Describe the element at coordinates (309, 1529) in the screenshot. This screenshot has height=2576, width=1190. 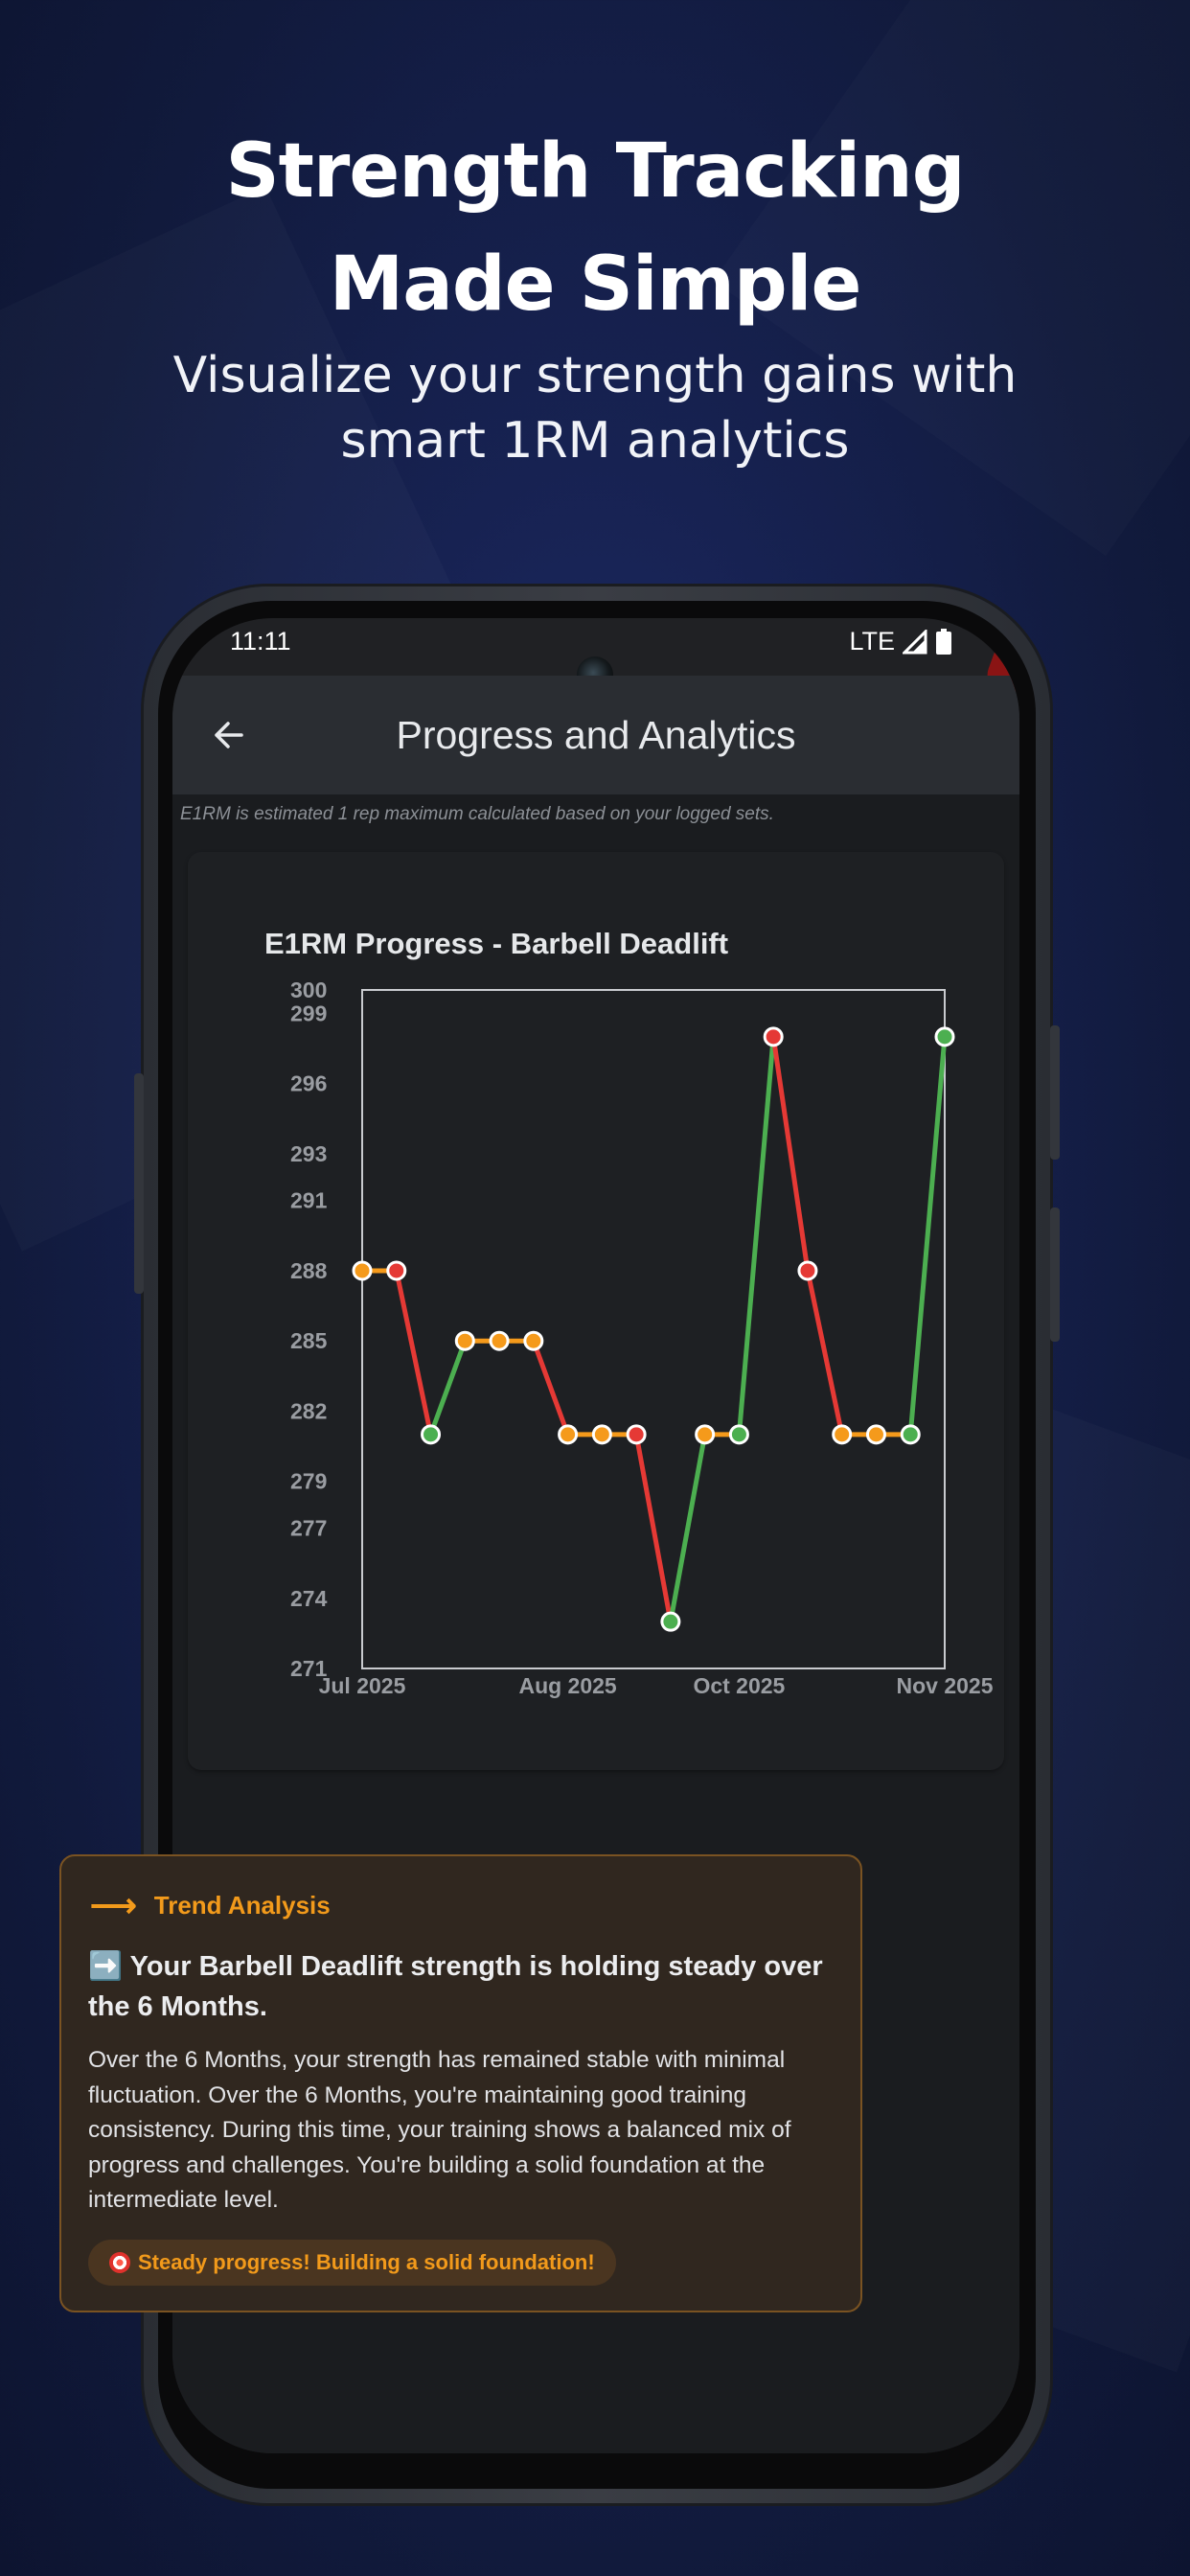
I see `y-tick-label: 277` at that location.